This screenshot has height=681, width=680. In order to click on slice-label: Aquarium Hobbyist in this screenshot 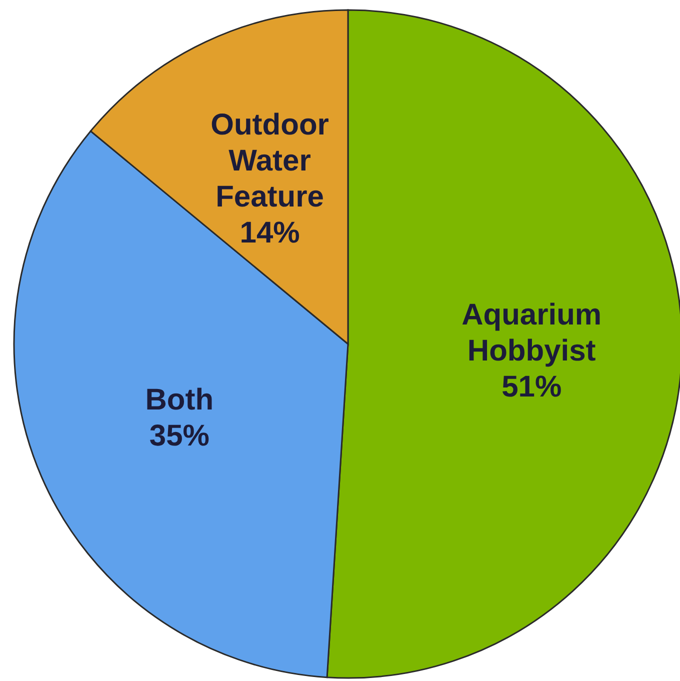, I will do `click(532, 333)`.